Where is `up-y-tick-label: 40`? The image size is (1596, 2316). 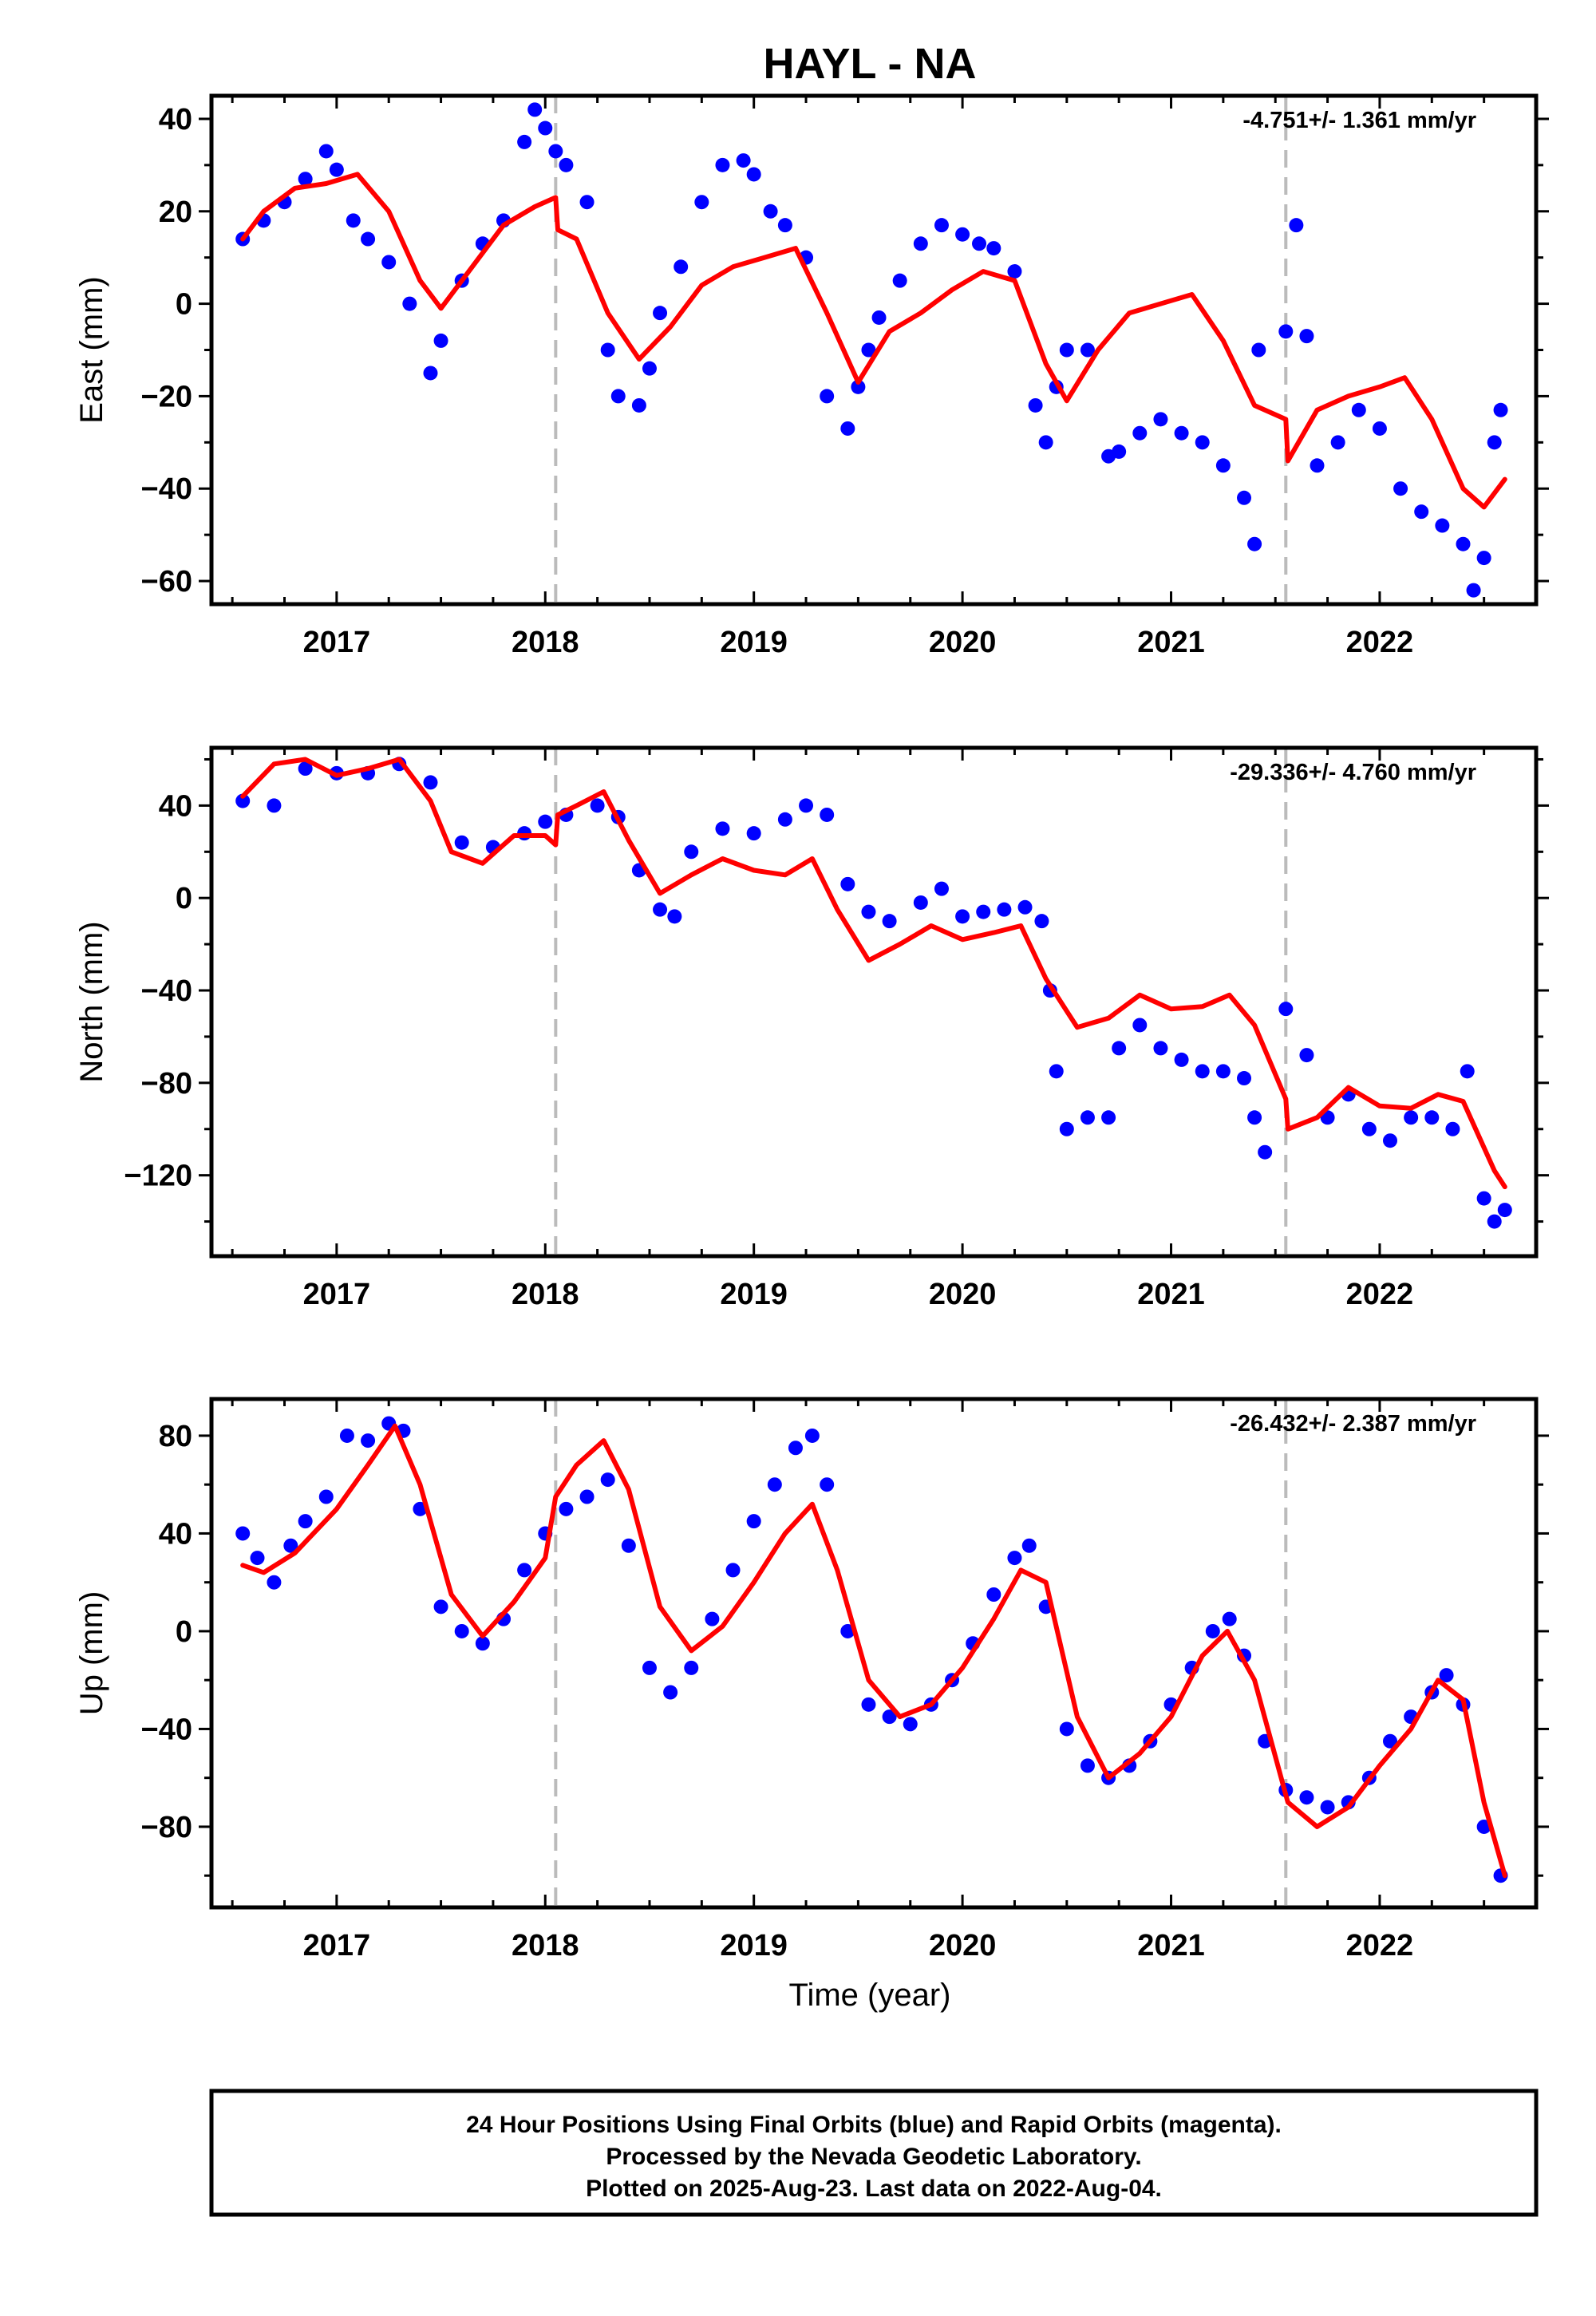
up-y-tick-label: 40 is located at coordinates (175, 1534).